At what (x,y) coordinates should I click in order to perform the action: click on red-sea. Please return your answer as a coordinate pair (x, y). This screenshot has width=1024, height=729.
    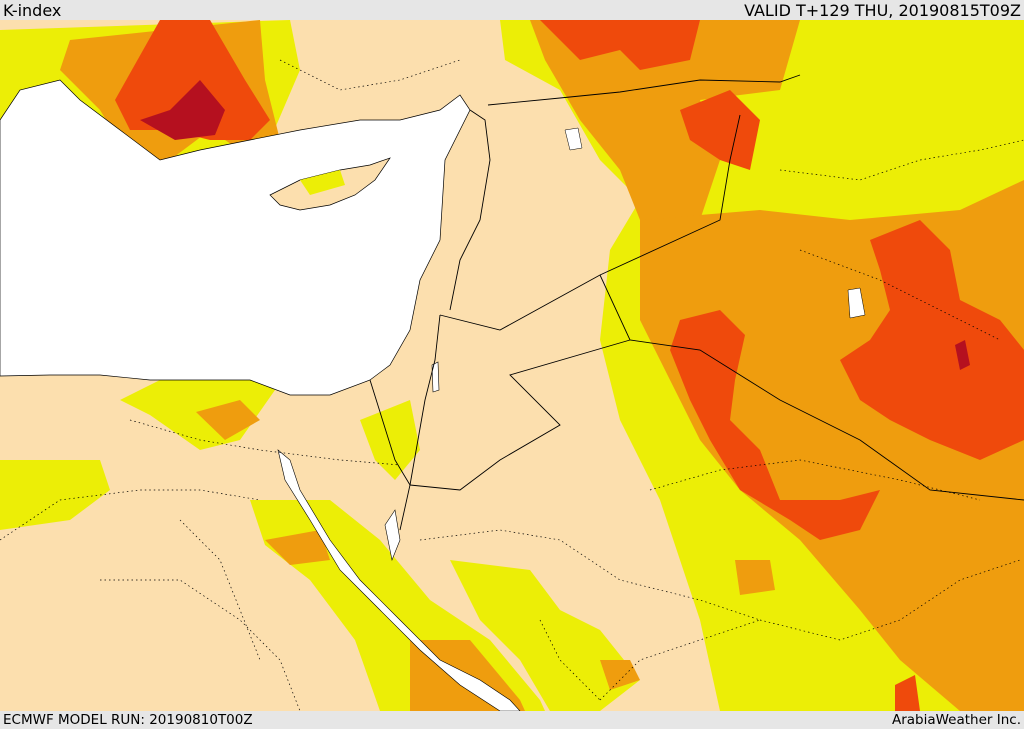
    Looking at the image, I should click on (399, 580).